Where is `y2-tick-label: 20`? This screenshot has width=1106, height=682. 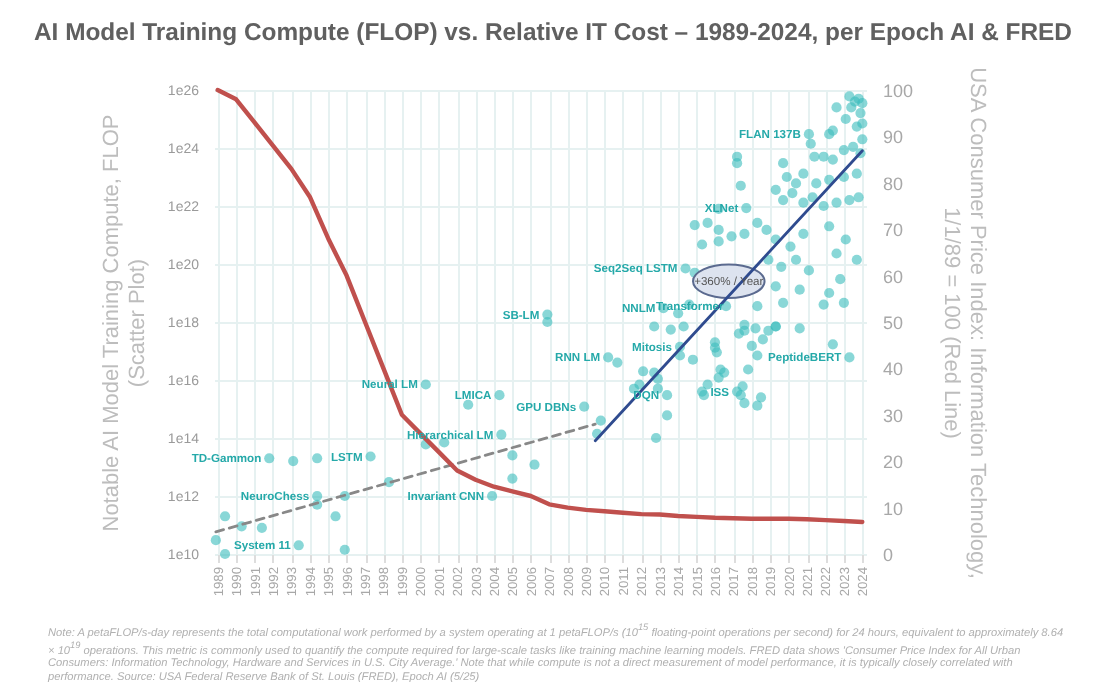
y2-tick-label: 20 is located at coordinates (893, 462).